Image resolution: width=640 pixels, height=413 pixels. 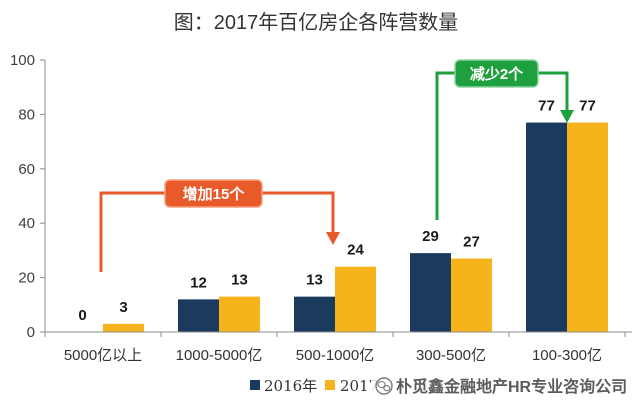 I want to click on increase-bracket-left, so click(x=132, y=231).